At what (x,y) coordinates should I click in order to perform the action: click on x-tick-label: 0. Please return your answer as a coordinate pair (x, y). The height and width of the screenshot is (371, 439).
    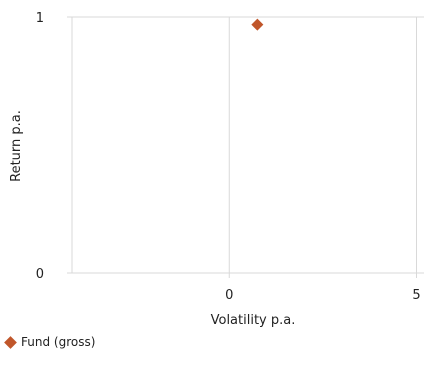
    Looking at the image, I should click on (229, 295).